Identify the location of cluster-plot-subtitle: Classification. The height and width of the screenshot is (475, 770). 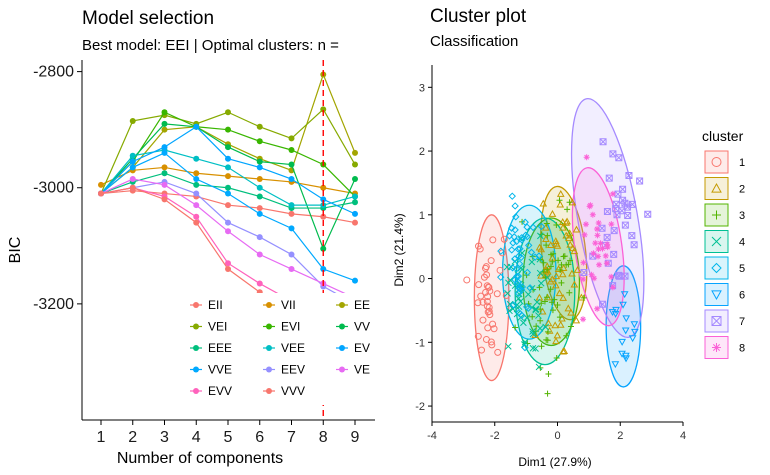
(474, 41).